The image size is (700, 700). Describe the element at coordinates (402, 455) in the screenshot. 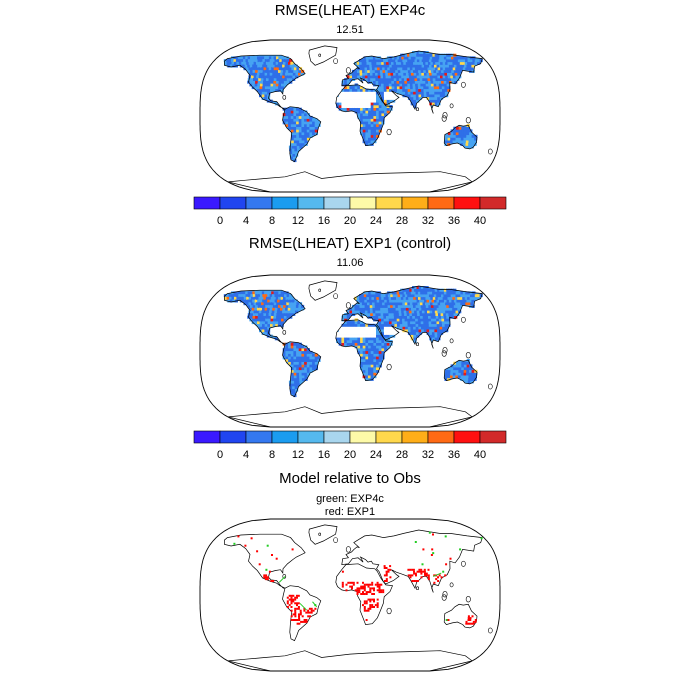

I see `colorbar-panel2-tick-label: 28` at that location.